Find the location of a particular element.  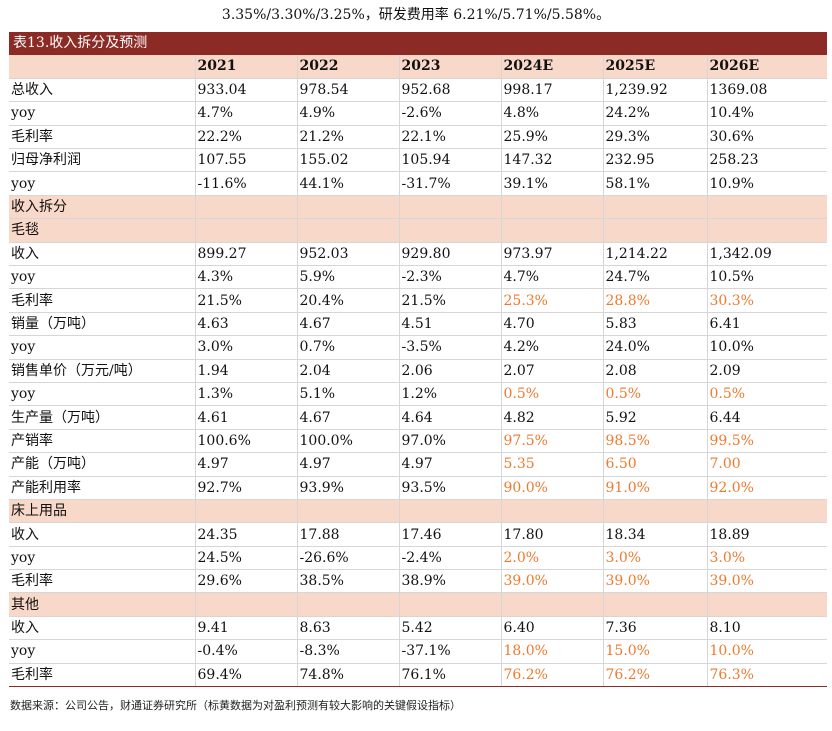

value-cell: 15.0% is located at coordinates (655, 651).